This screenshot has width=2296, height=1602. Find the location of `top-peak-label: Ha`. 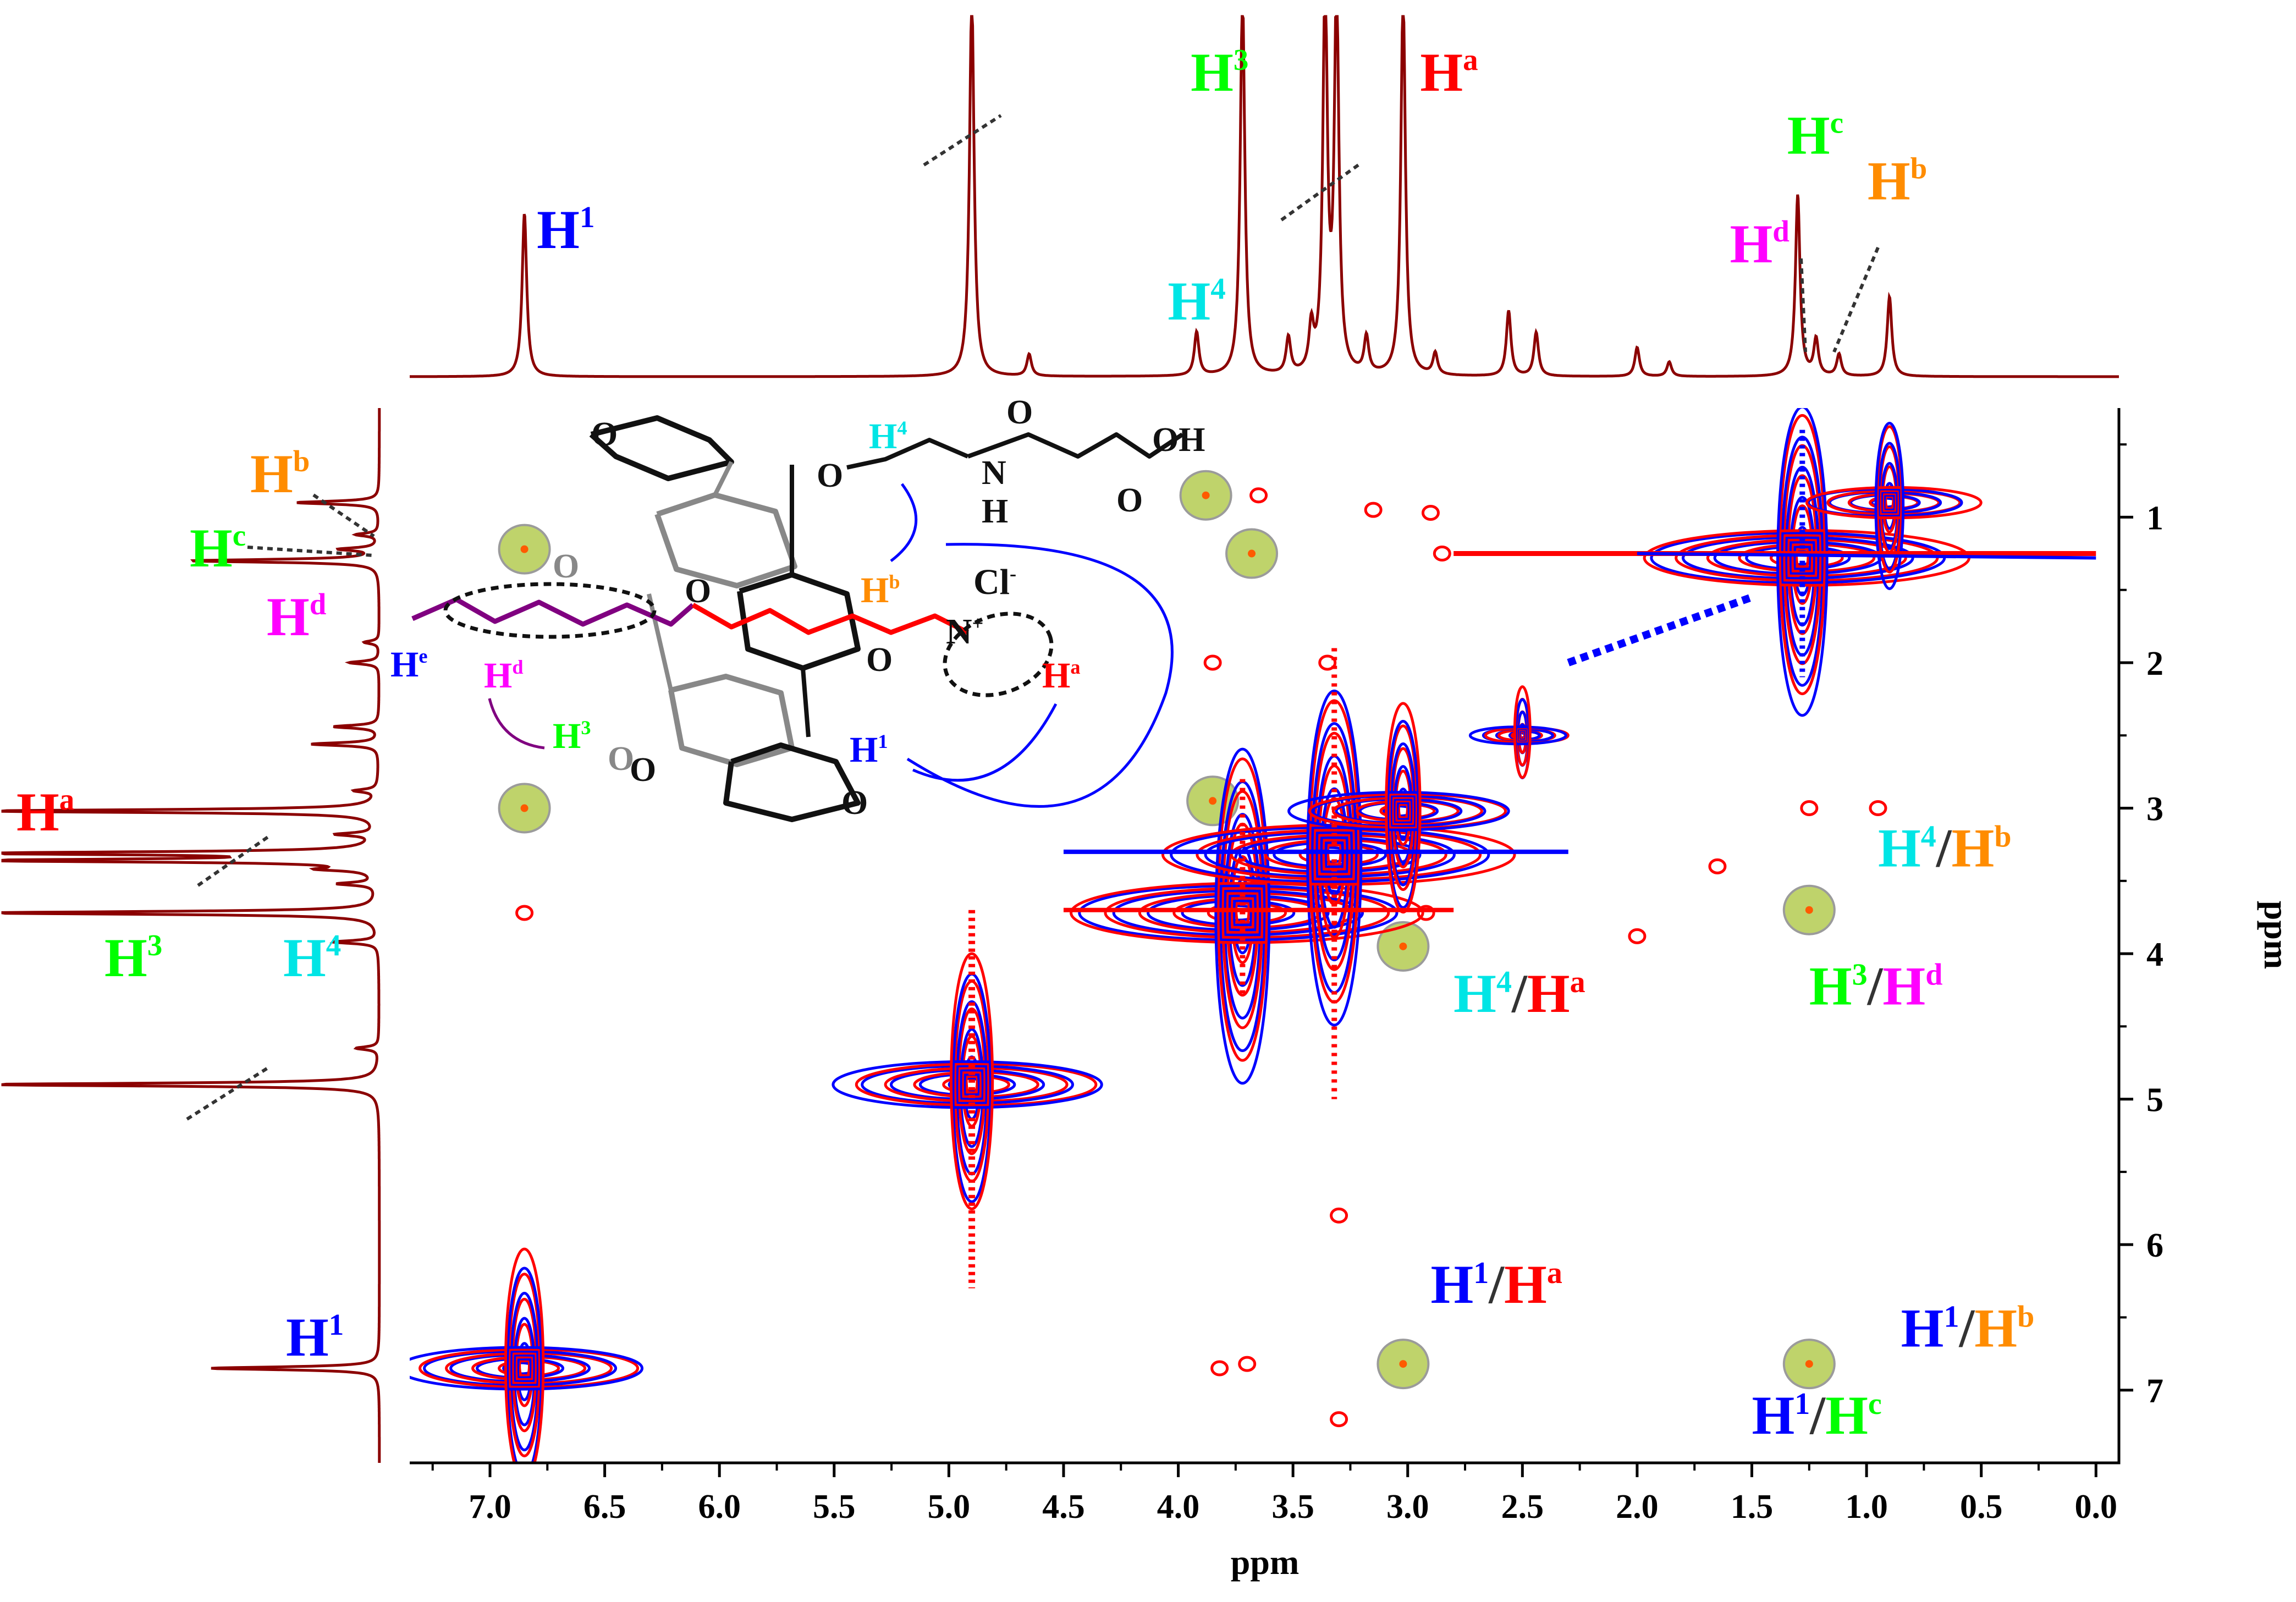

top-peak-label: Ha is located at coordinates (1449, 72).